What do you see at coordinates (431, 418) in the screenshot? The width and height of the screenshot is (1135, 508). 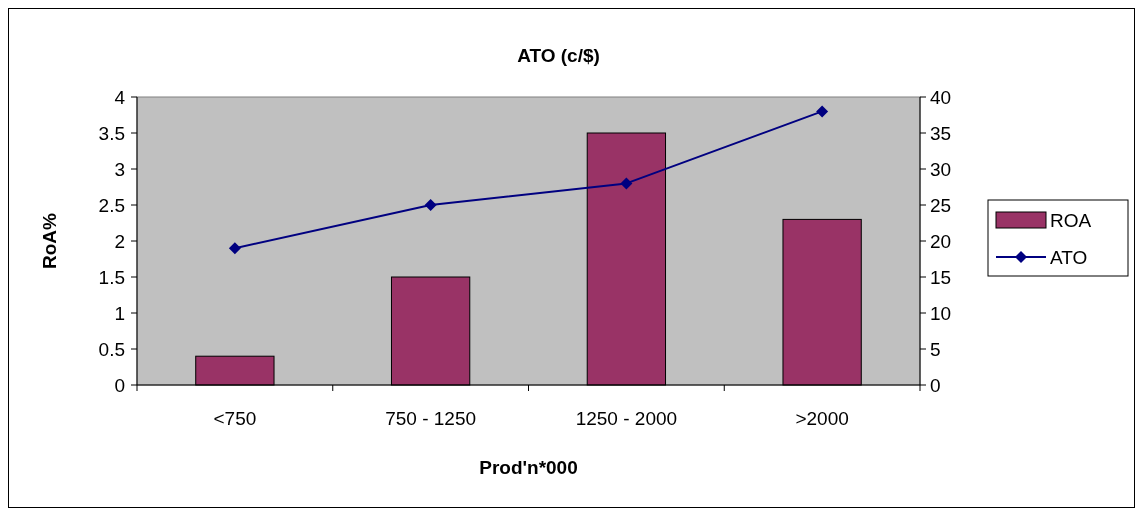 I see `x-tick-label: 750 - 1250` at bounding box center [431, 418].